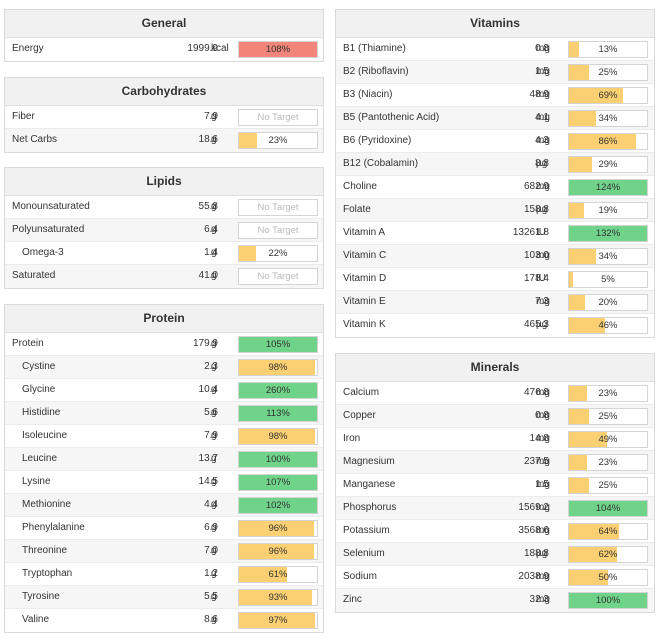 This screenshot has width=662, height=641. Describe the element at coordinates (495, 95) in the screenshot. I see `nutrient-row-b3-niacin: B3 (Niacin) 48.9 mg 69%` at that location.